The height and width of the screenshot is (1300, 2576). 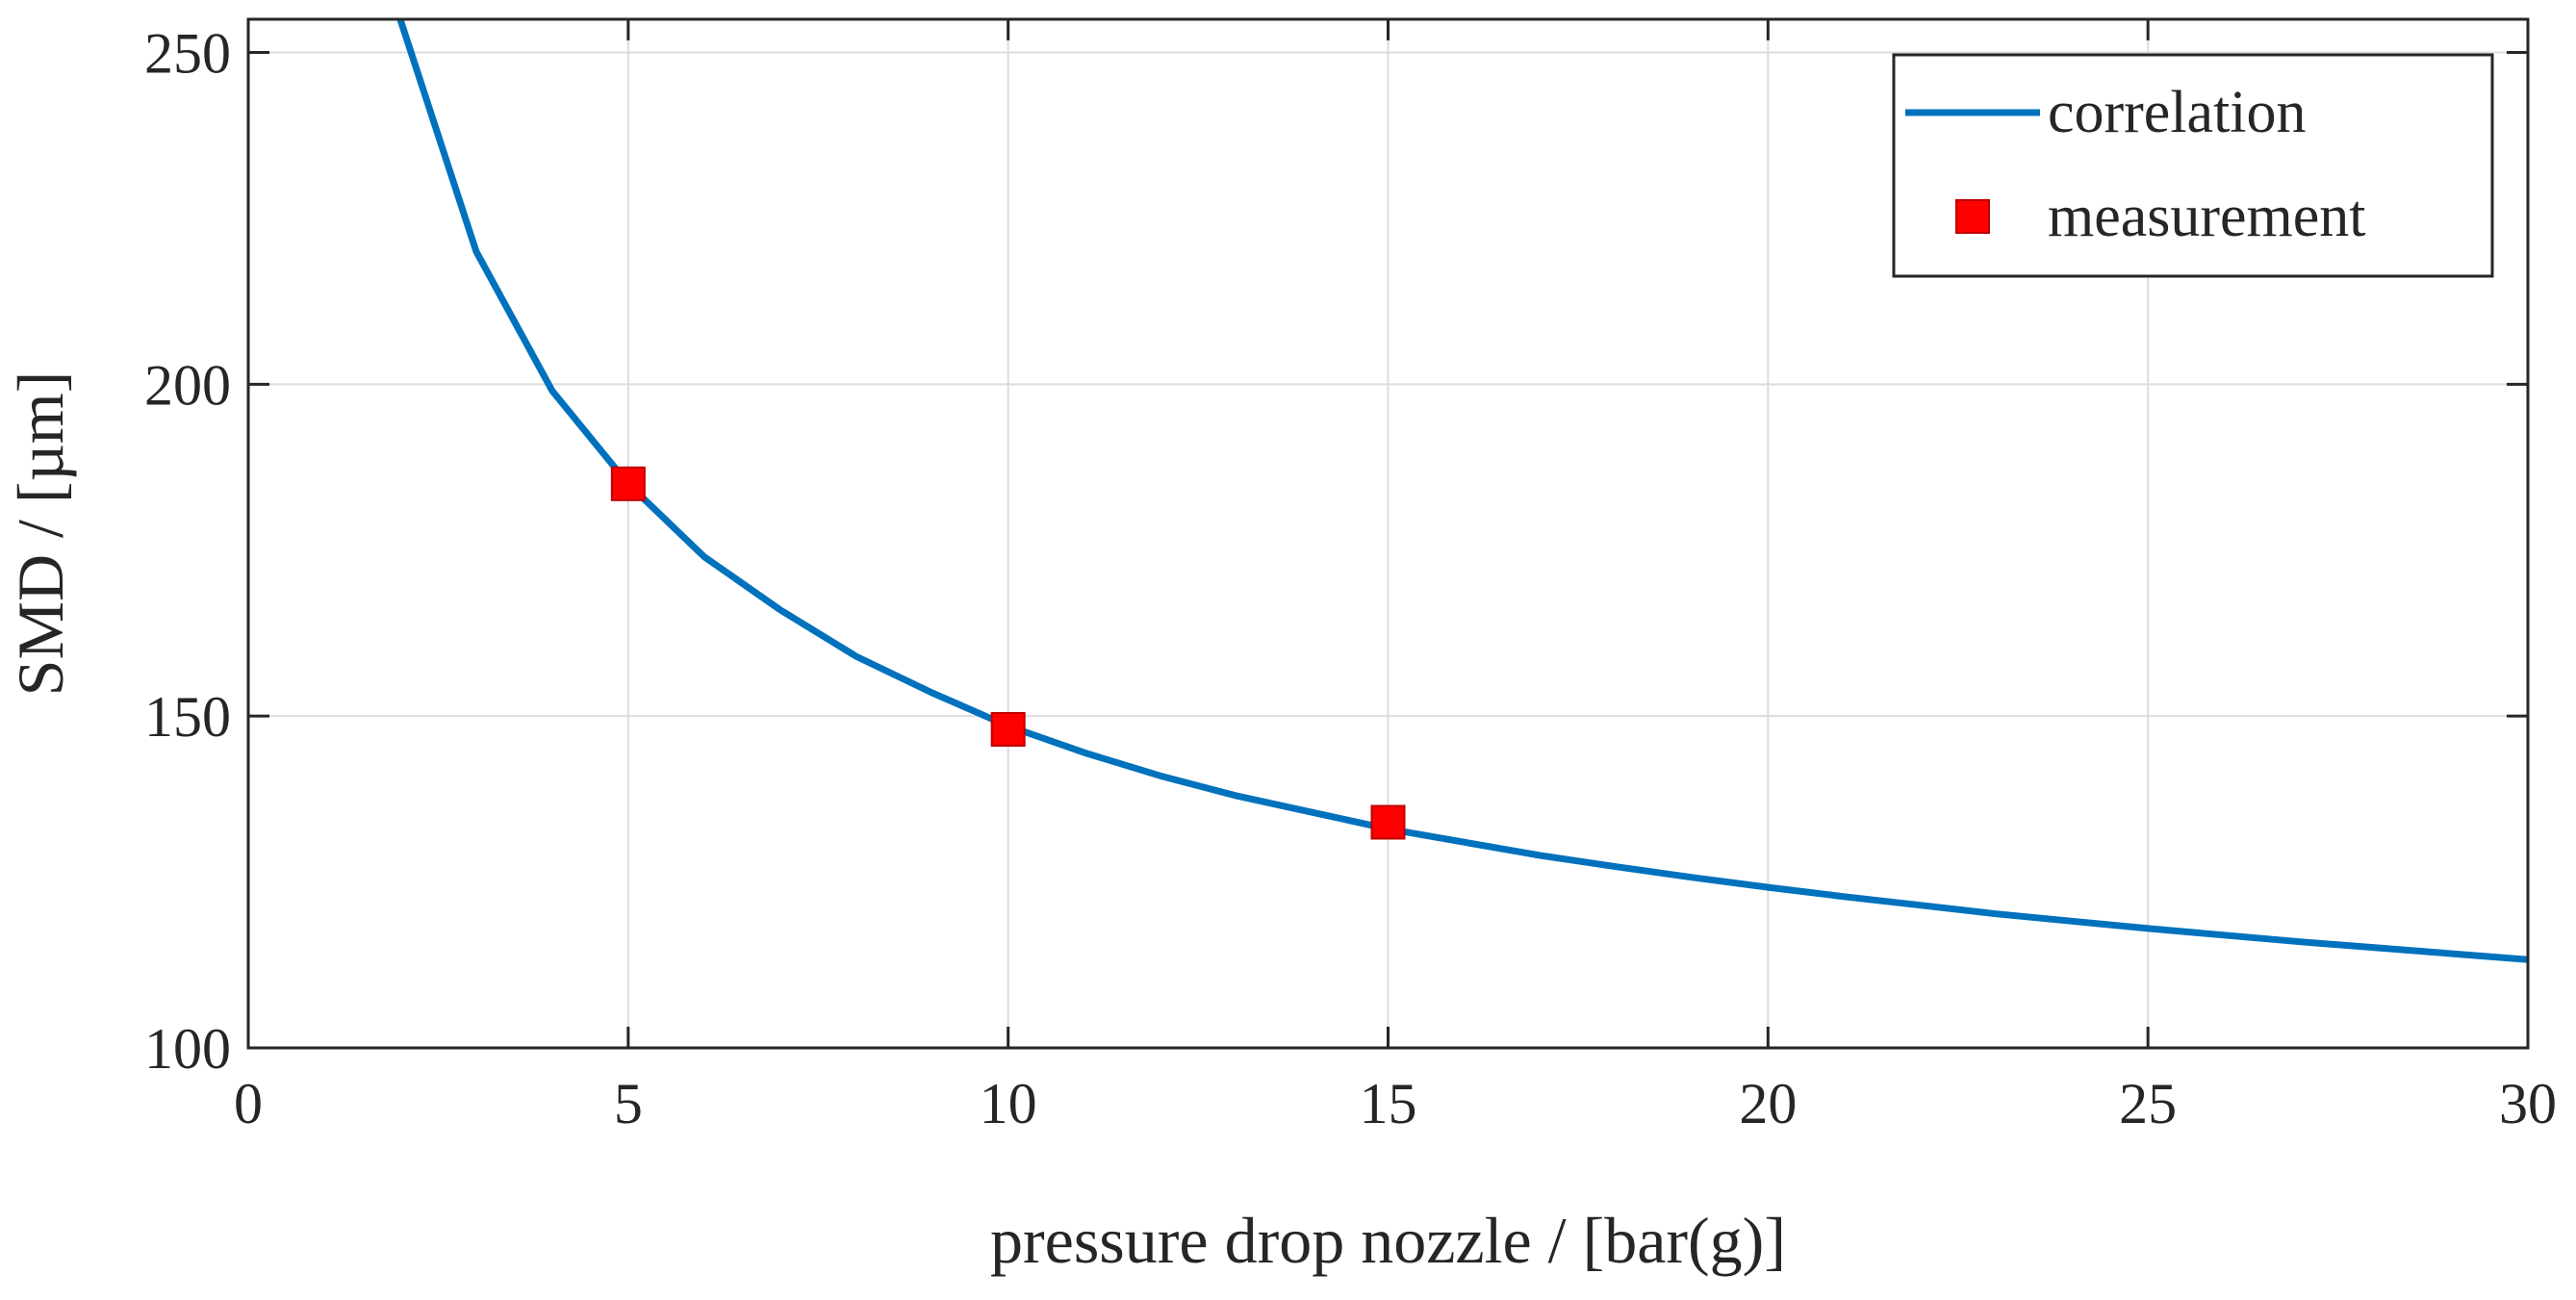 I want to click on y-axis-title: SMD / [µm], so click(x=40, y=534).